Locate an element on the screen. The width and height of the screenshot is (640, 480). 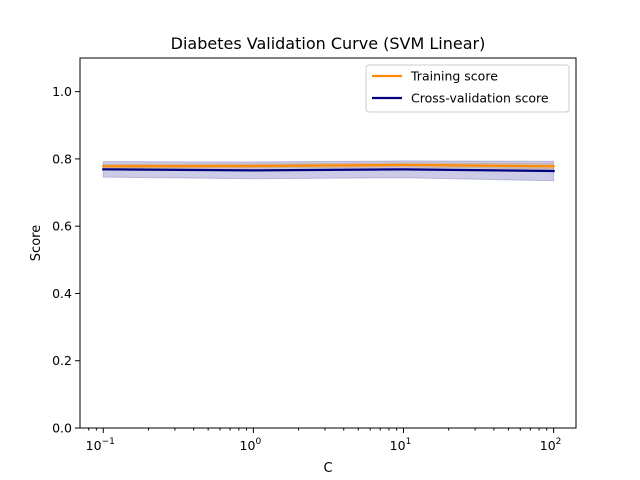
y-axis-ticks: 0.0 0.2 0.4 0.6 0.8 1.0 is located at coordinates (66, 260).